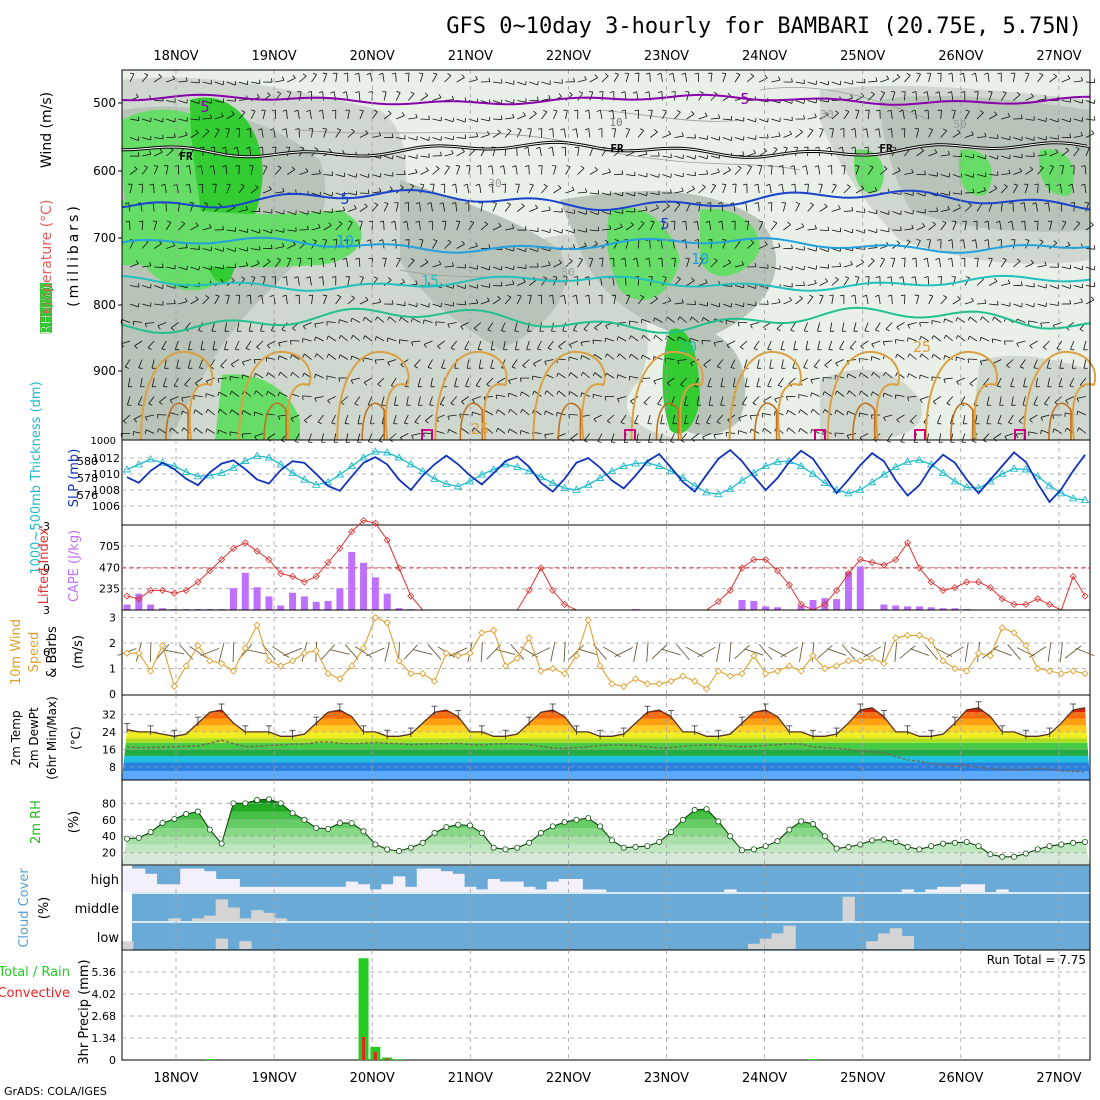 Image resolution: width=1100 pixels, height=1100 pixels. I want to click on cape-bar, so click(943, 609).